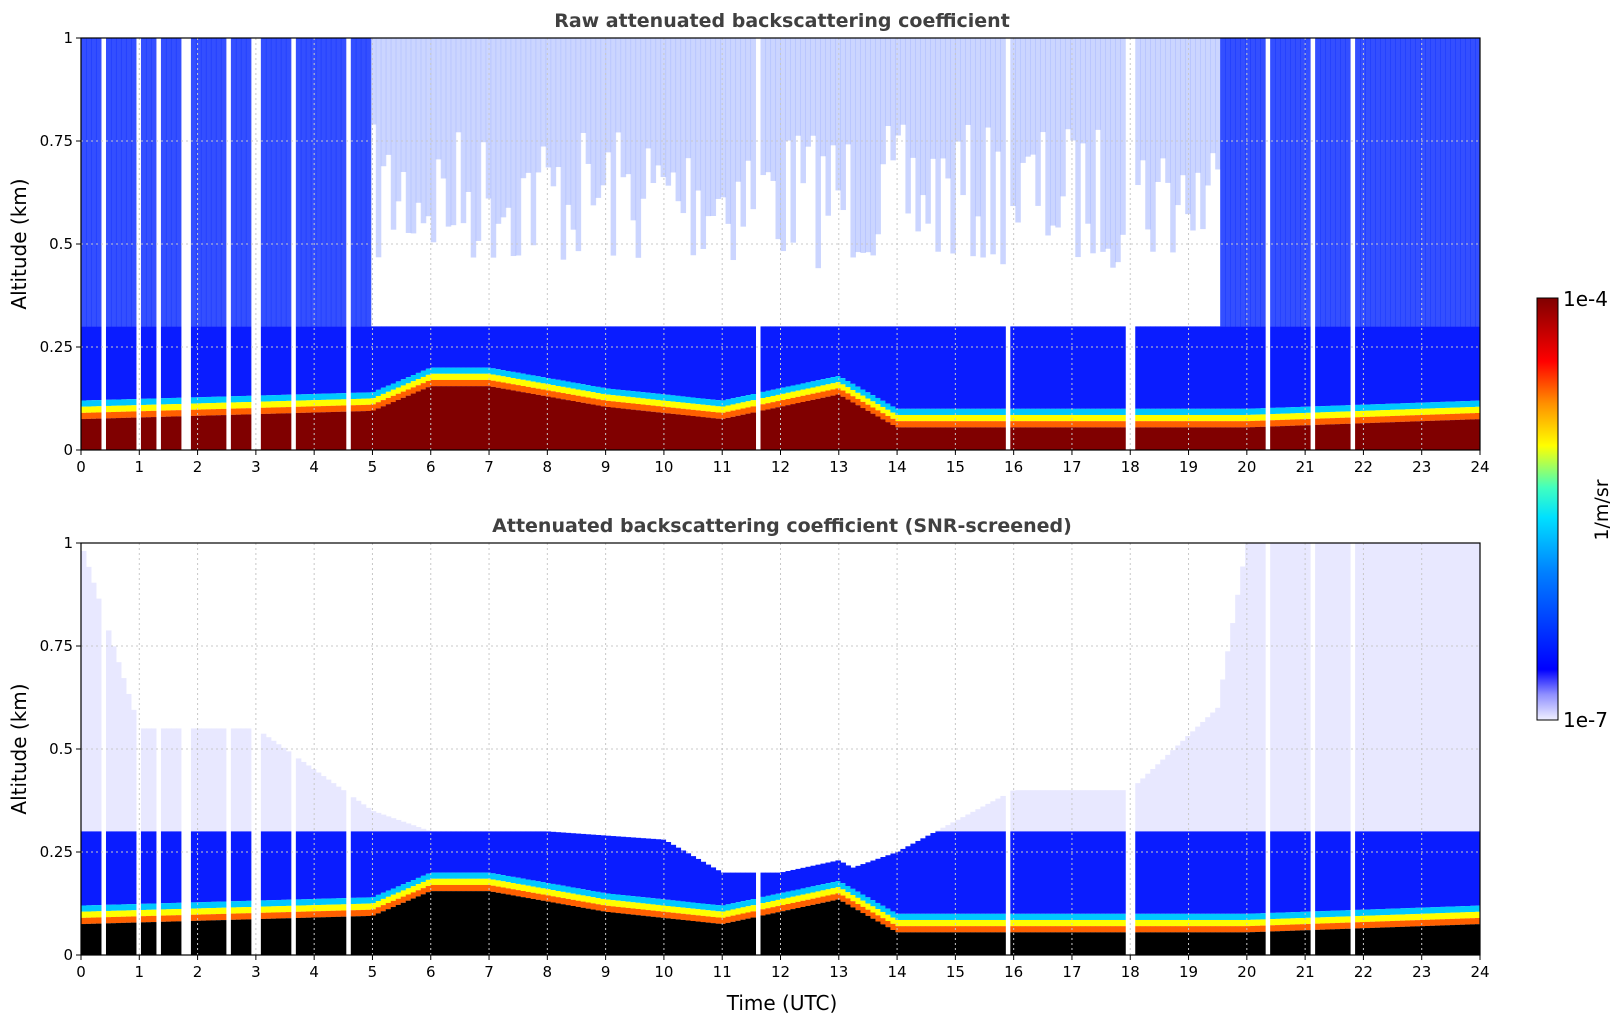  What do you see at coordinates (198, 467) in the screenshot?
I see `x-tick-label: 2` at bounding box center [198, 467].